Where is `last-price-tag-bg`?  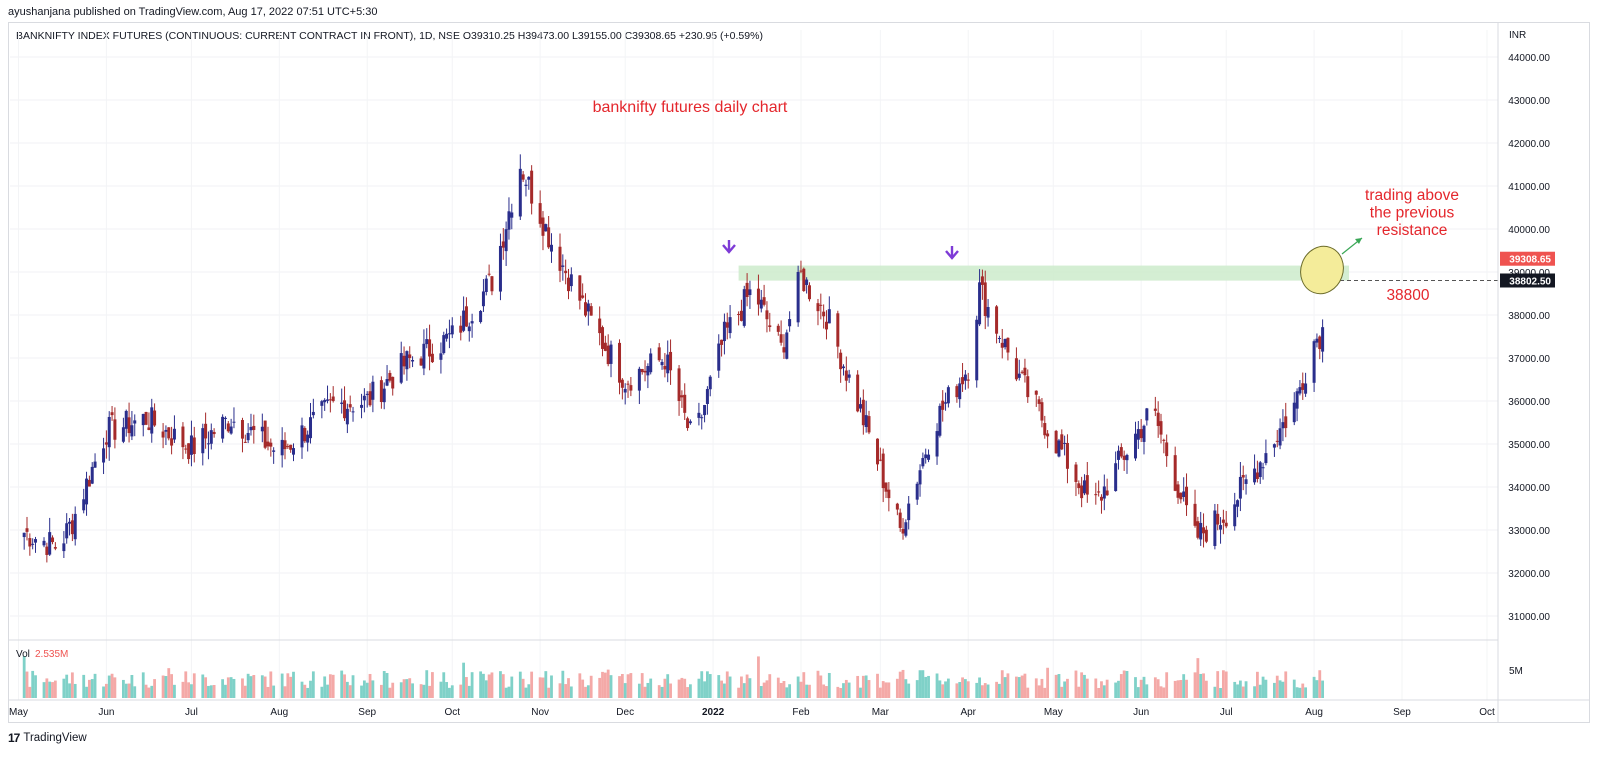
last-price-tag-bg is located at coordinates (1527, 258).